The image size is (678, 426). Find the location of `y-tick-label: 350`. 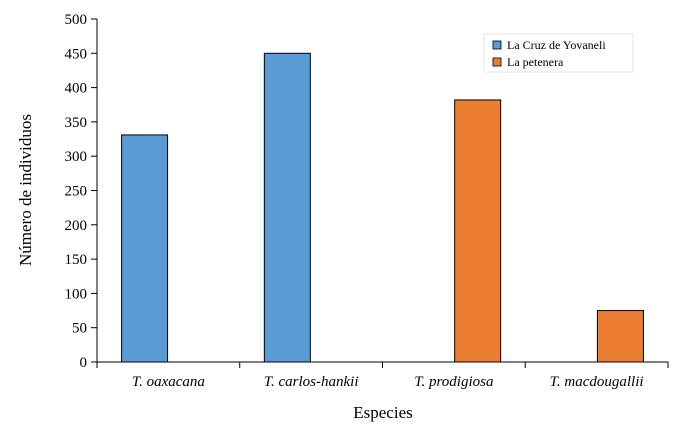

y-tick-label: 350 is located at coordinates (76, 123).